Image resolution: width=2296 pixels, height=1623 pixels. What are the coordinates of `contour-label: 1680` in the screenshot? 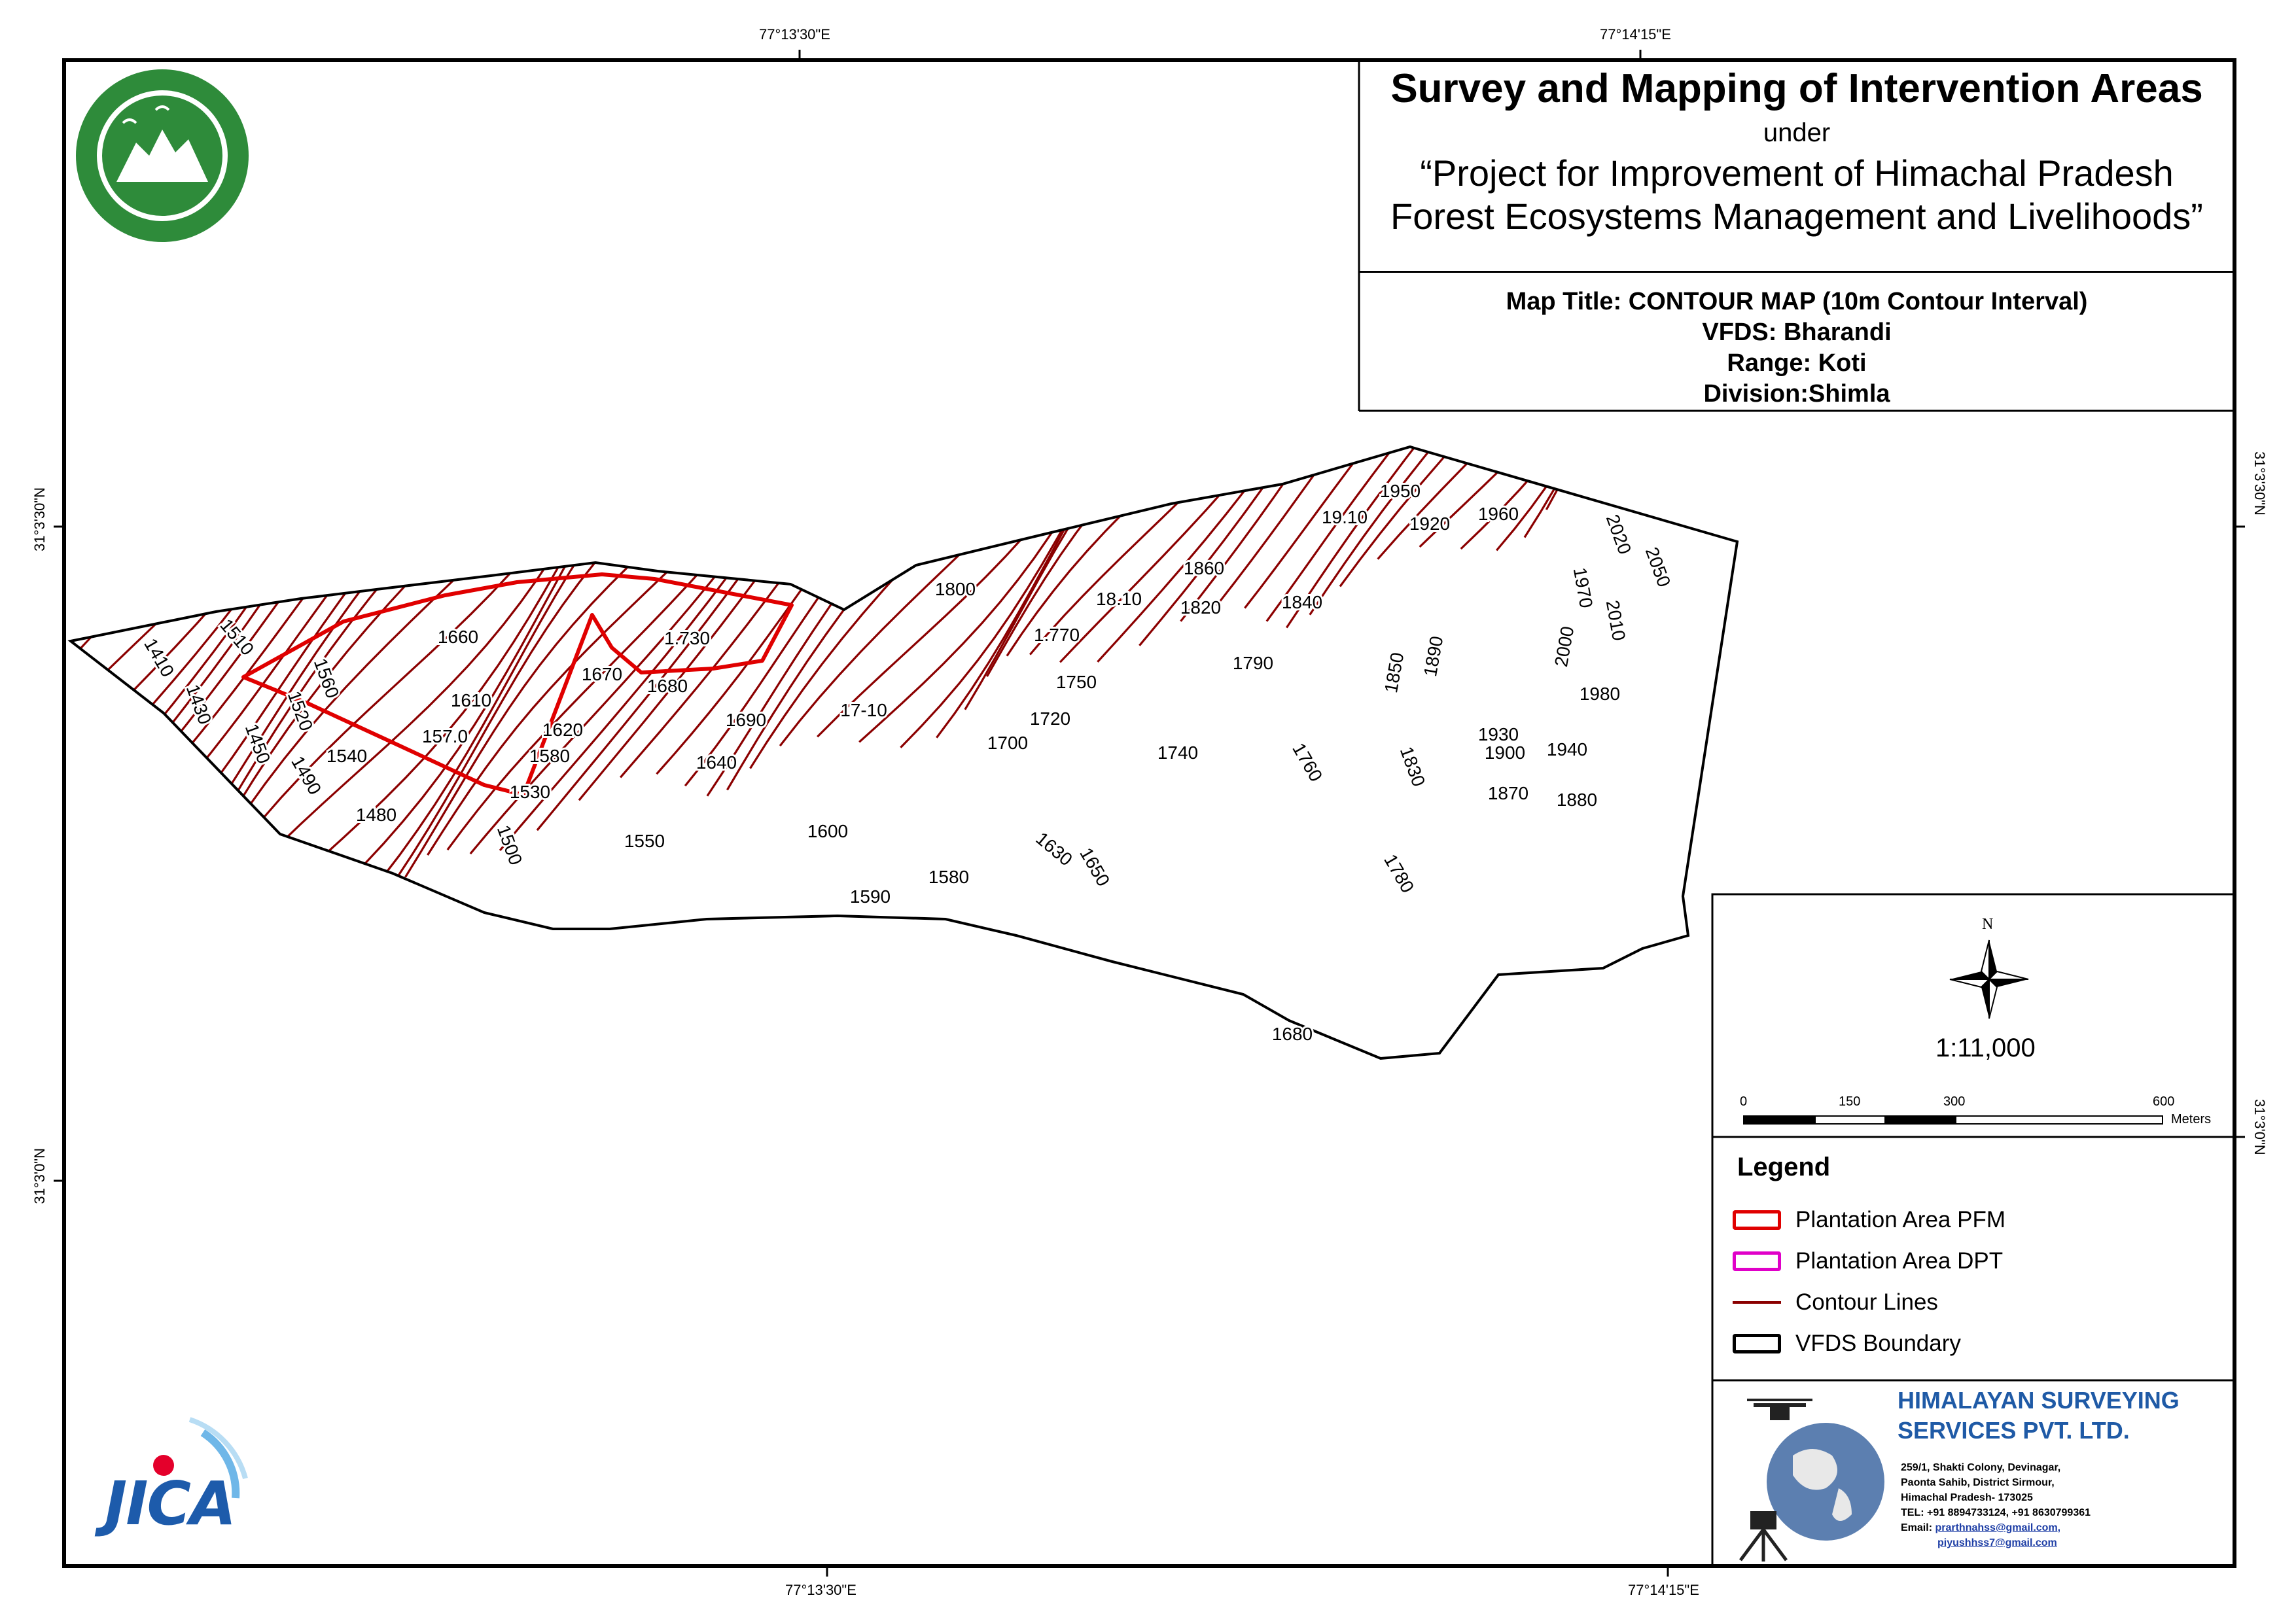 It's located at (1292, 1034).